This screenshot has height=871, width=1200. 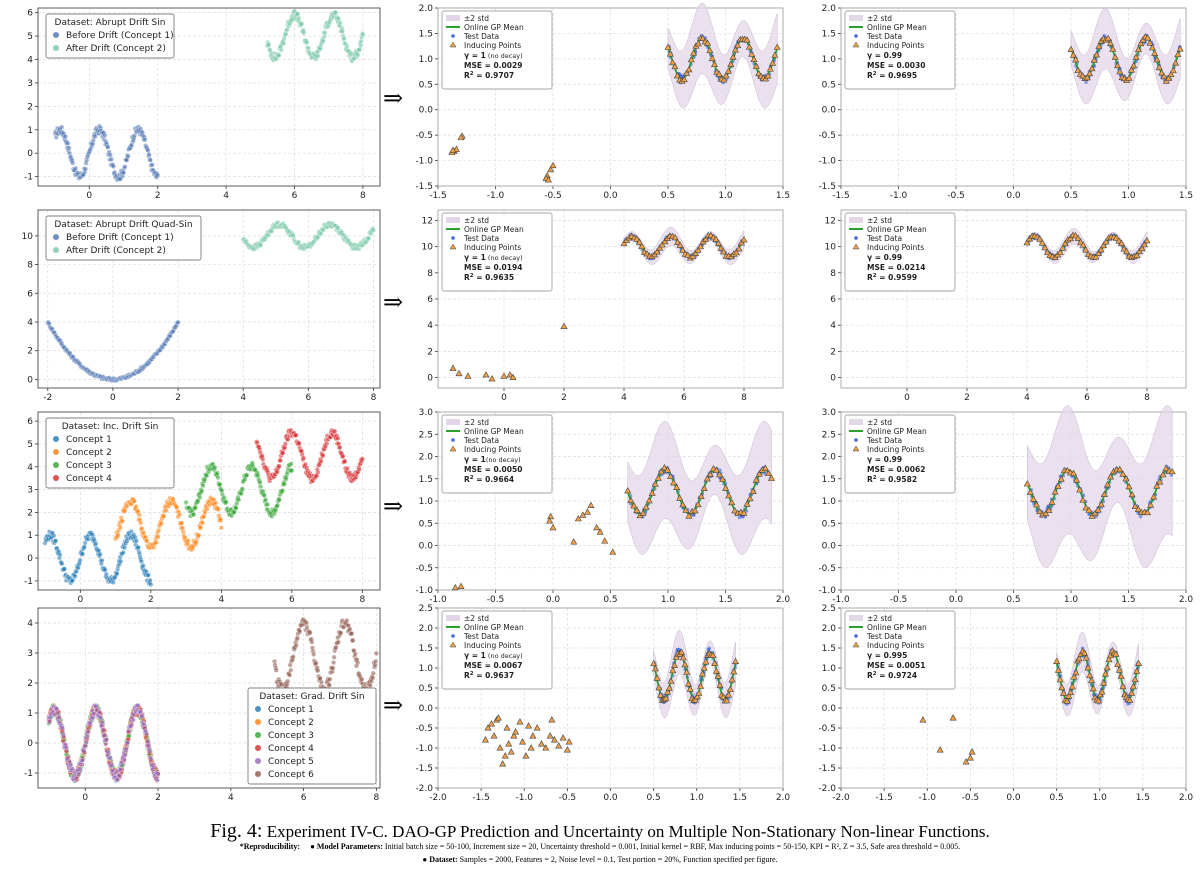 What do you see at coordinates (1013, 798) in the screenshot?
I see `gp-chart-4-2-xtick-label: 0.0` at bounding box center [1013, 798].